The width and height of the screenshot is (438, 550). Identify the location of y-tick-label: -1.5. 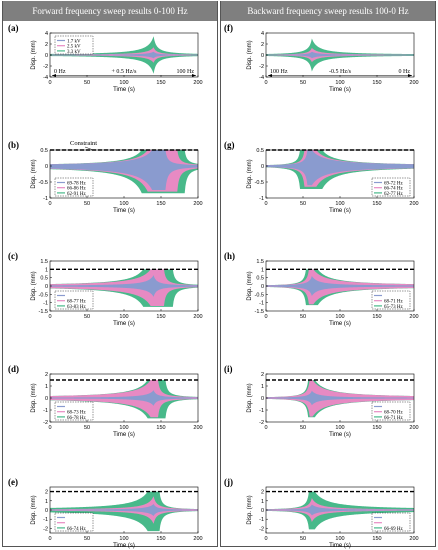
(259, 312).